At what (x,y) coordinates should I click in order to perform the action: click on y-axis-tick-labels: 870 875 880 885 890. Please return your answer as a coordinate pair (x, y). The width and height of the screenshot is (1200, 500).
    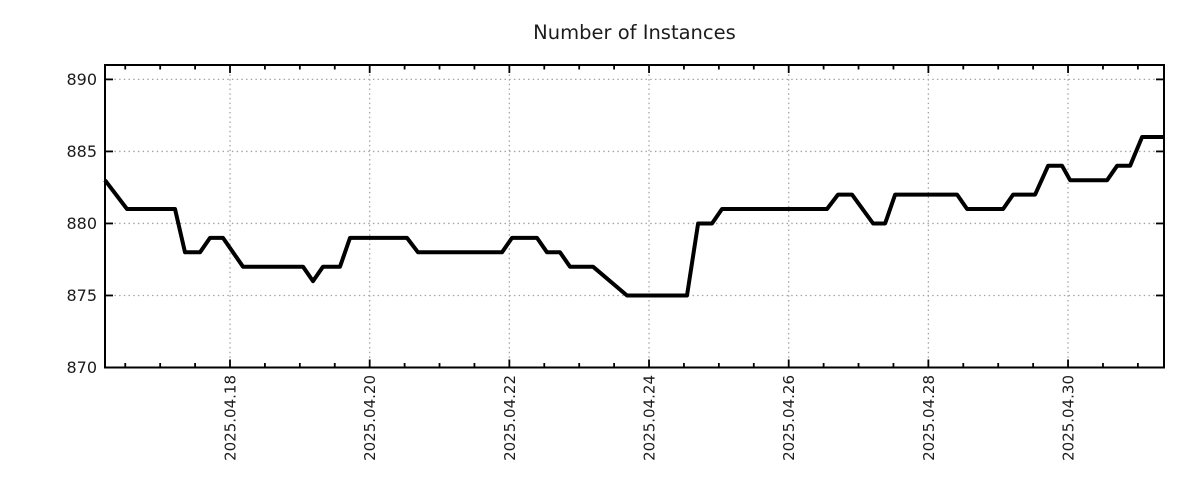
    Looking at the image, I should click on (81, 223).